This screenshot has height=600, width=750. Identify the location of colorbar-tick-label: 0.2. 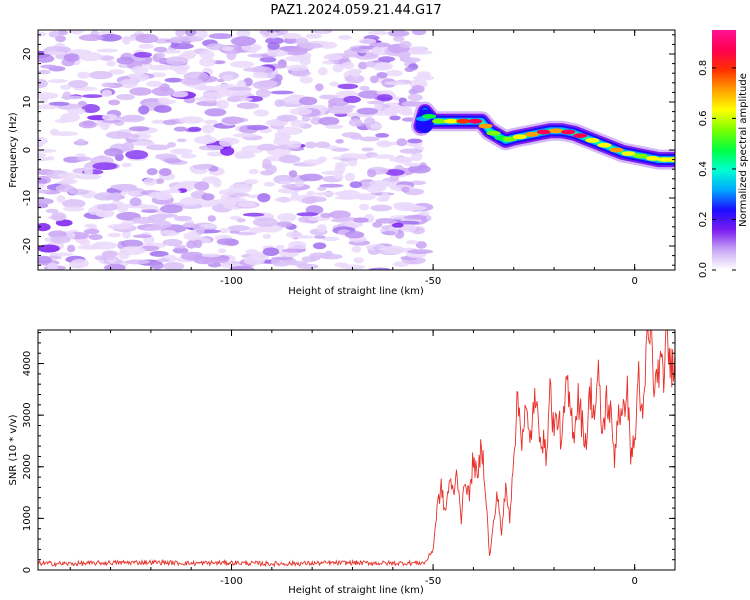
(703, 220).